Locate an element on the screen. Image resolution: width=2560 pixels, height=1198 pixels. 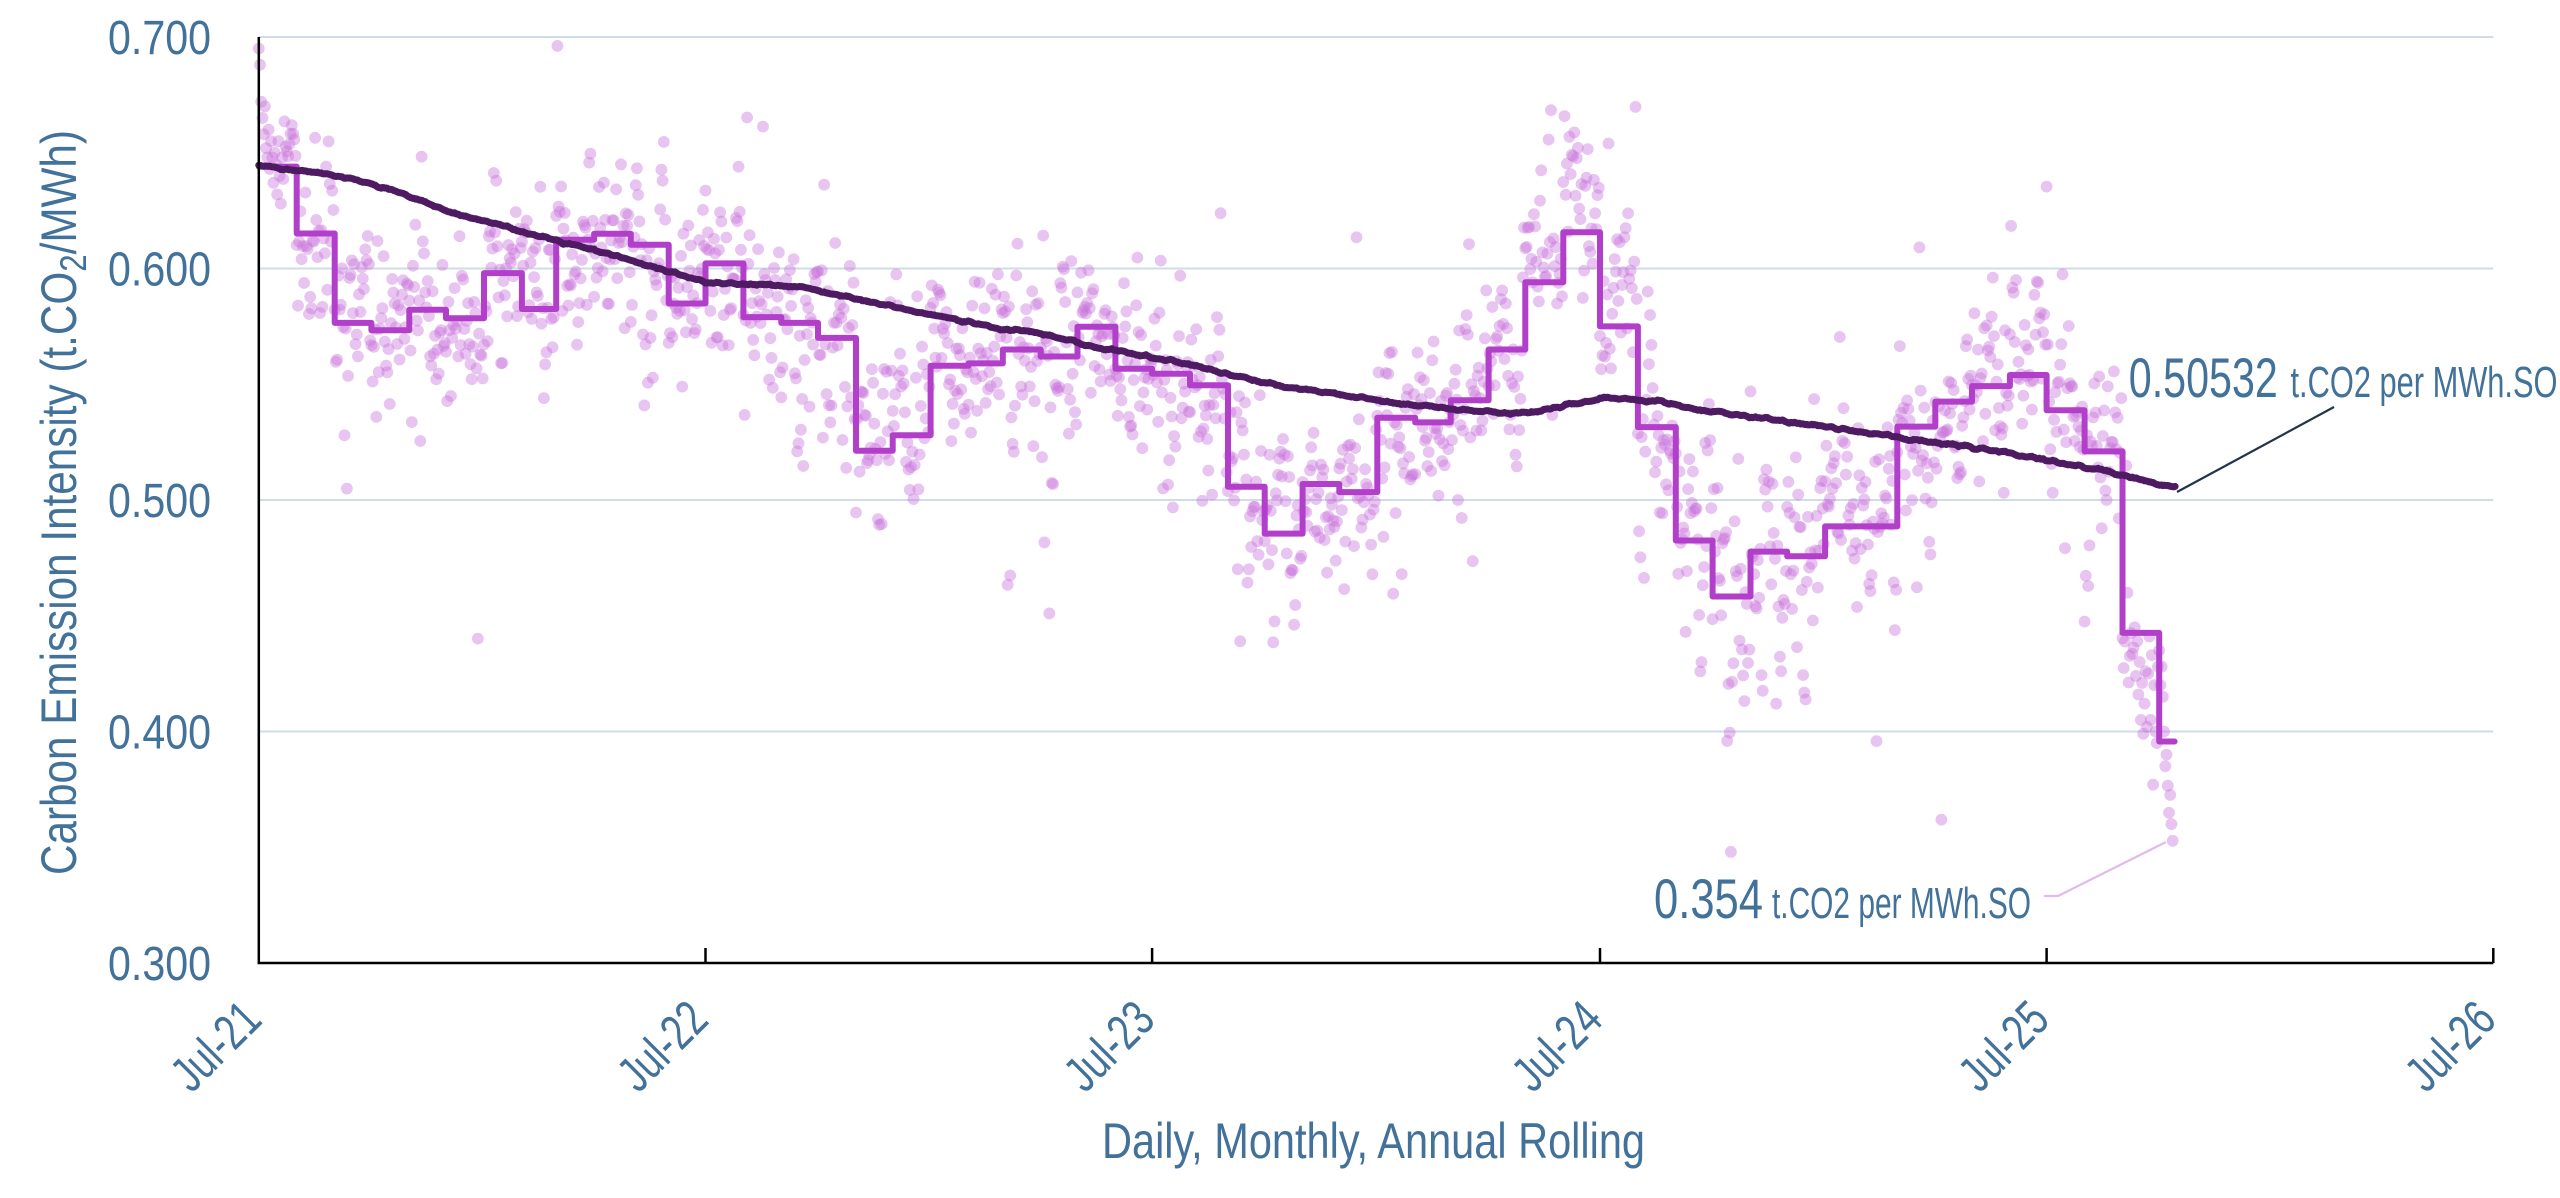
svg-text: Daily, Monthly, Annual Rolling is located at coordinates (1373, 1141).